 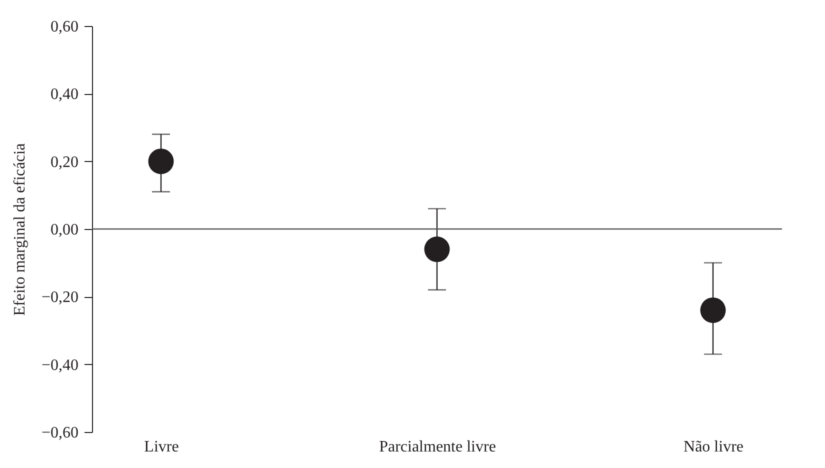 I want to click on y-tick-label: −0,60, so click(x=59, y=433).